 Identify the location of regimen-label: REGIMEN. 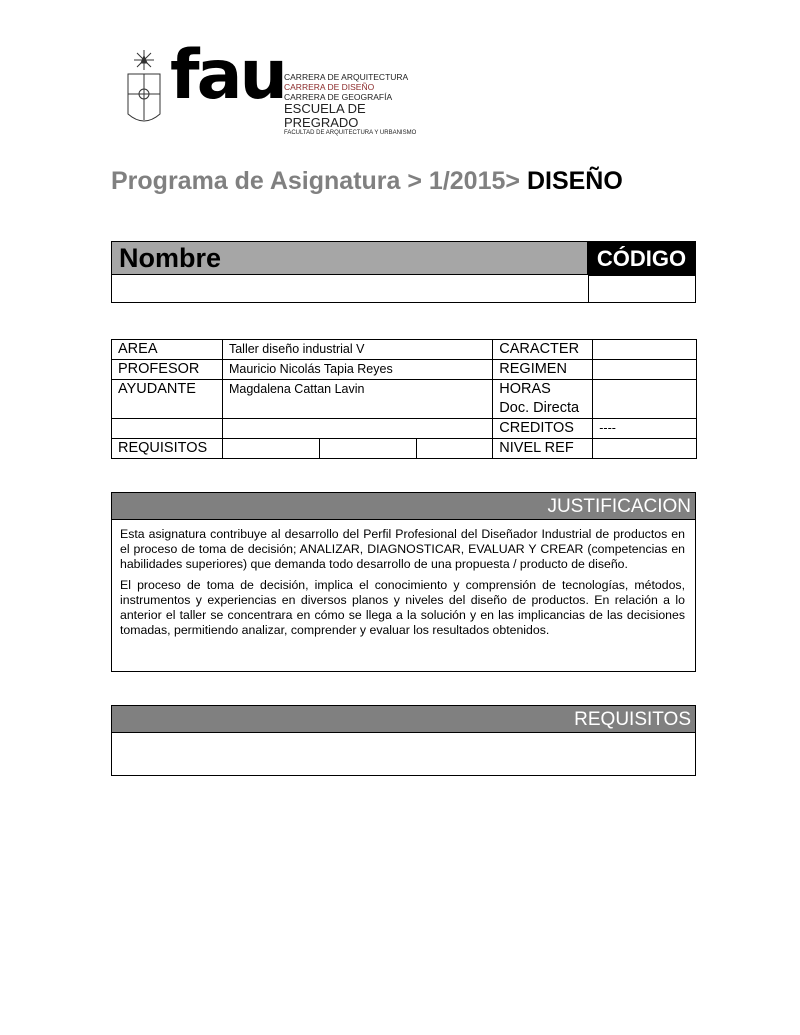
(543, 369).